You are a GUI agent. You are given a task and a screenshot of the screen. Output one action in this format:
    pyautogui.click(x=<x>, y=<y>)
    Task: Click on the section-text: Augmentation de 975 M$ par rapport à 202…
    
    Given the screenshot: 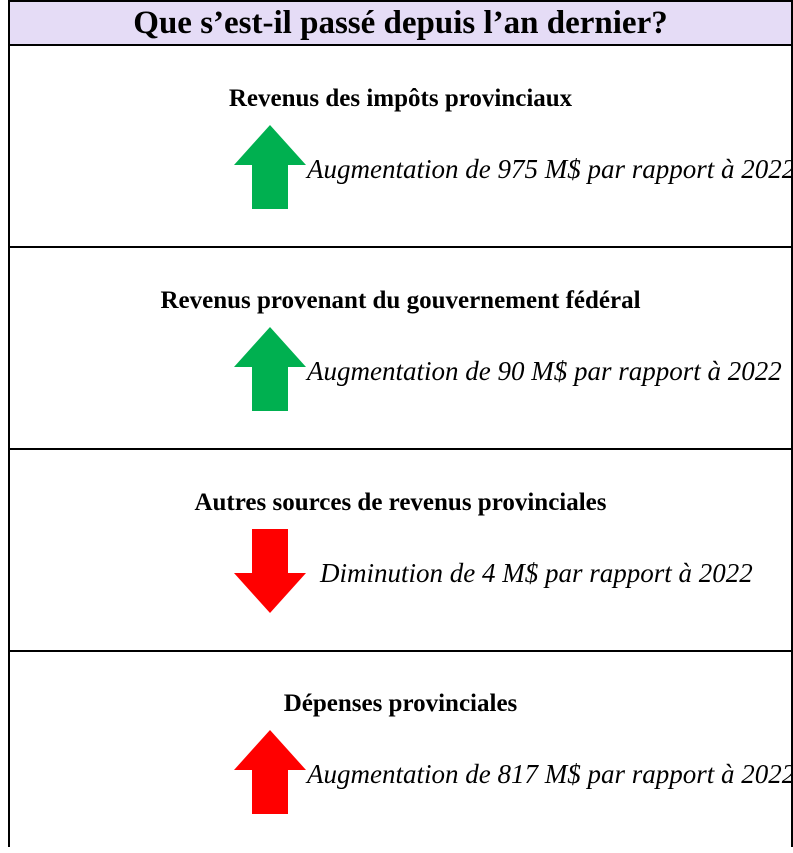 What is the action you would take?
    pyautogui.click(x=550, y=169)
    